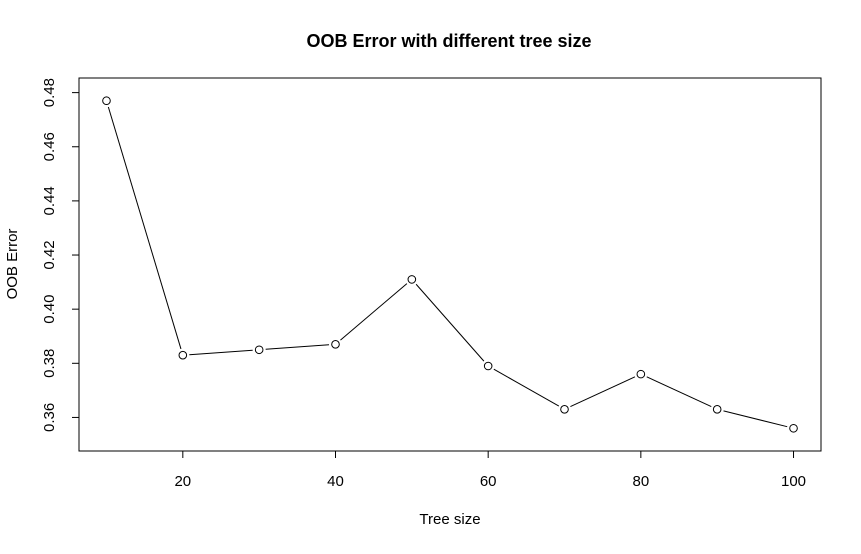 Image resolution: width=861 pixels, height=554 pixels. What do you see at coordinates (49, 92) in the screenshot?
I see `y-tick-label: 0.48` at bounding box center [49, 92].